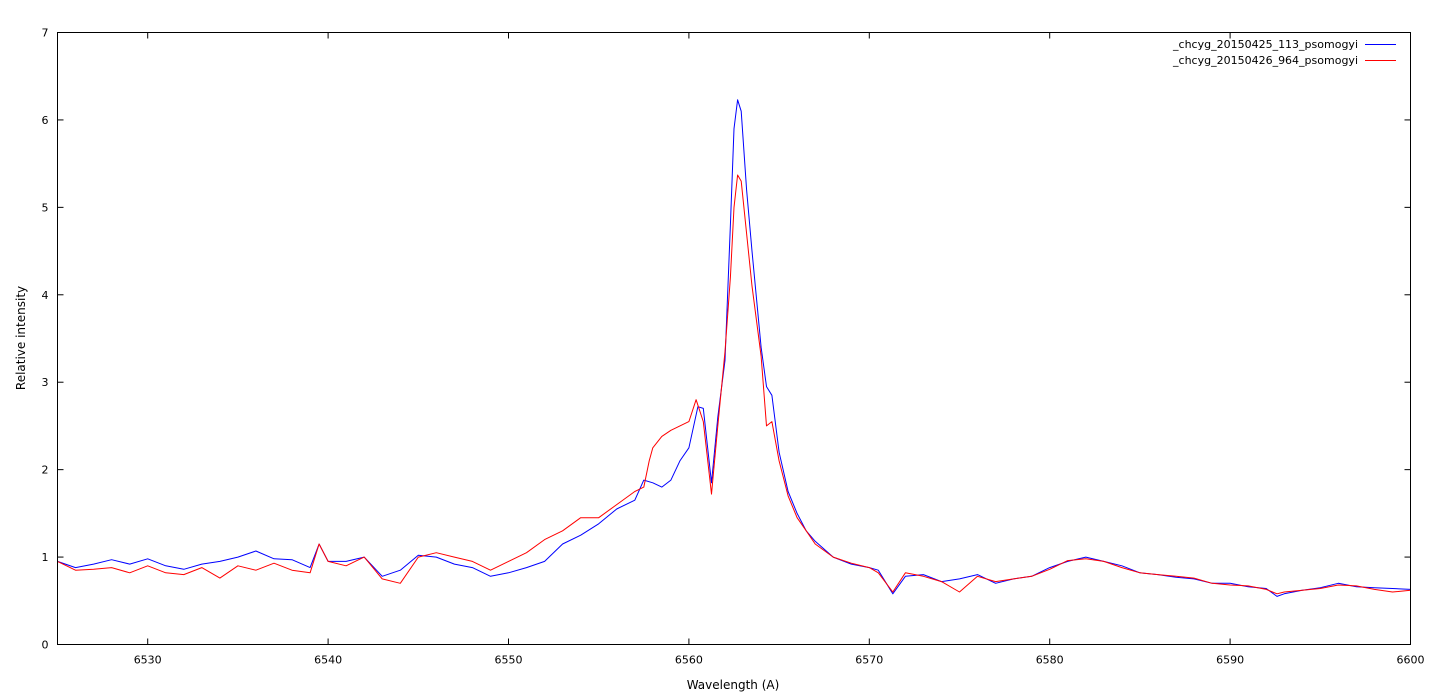 The height and width of the screenshot is (696, 1432). I want to click on x-tick-label: 6570, so click(869, 660).